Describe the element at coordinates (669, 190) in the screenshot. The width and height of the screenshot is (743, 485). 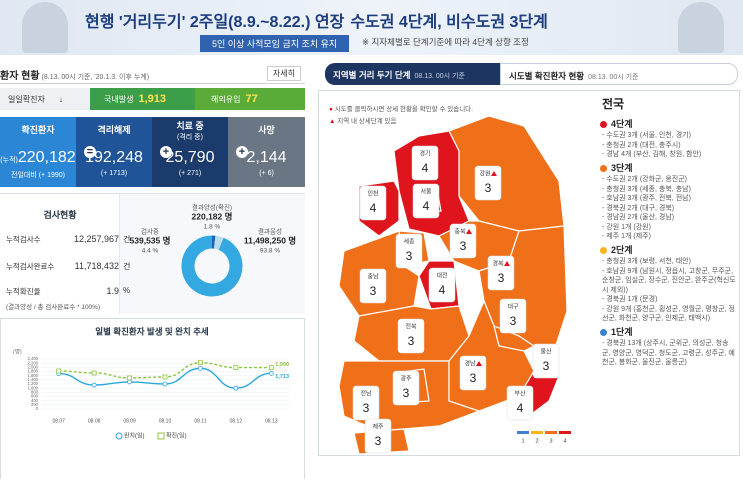
I see `stage-item: - 충청권 3개 (세종, 충북, 충남)` at that location.